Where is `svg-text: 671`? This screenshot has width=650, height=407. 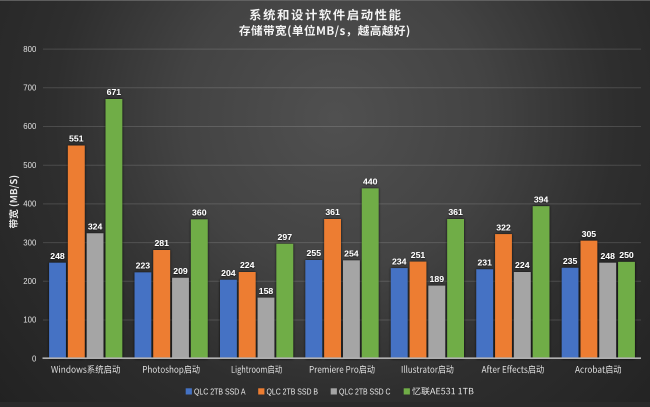 svg-text: 671 is located at coordinates (114, 92).